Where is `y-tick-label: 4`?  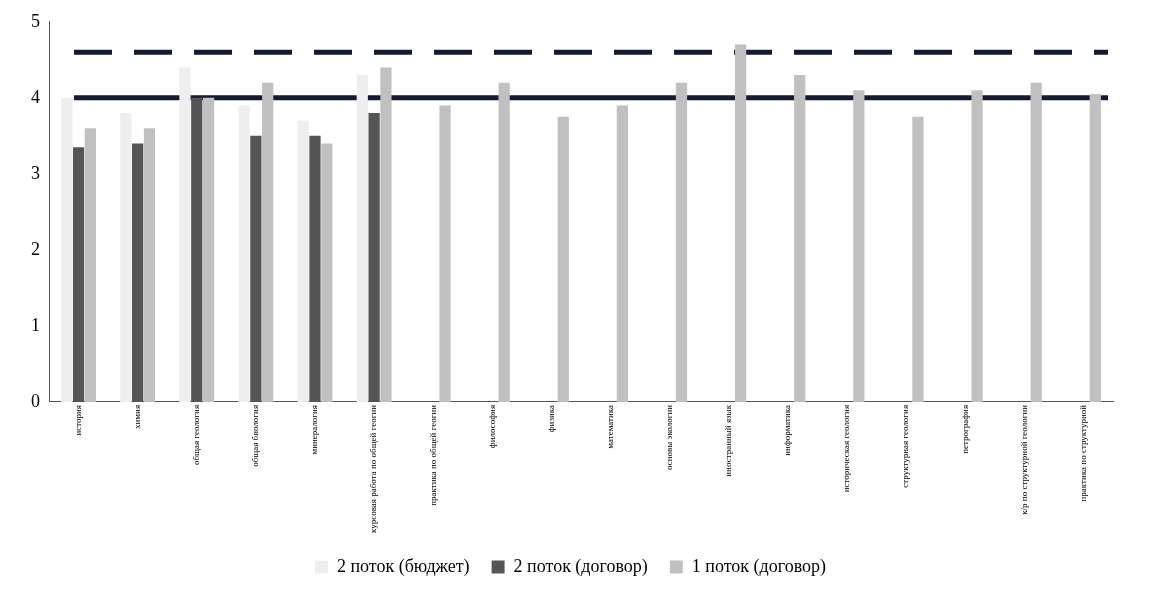
y-tick-label: 4 is located at coordinates (35, 96).